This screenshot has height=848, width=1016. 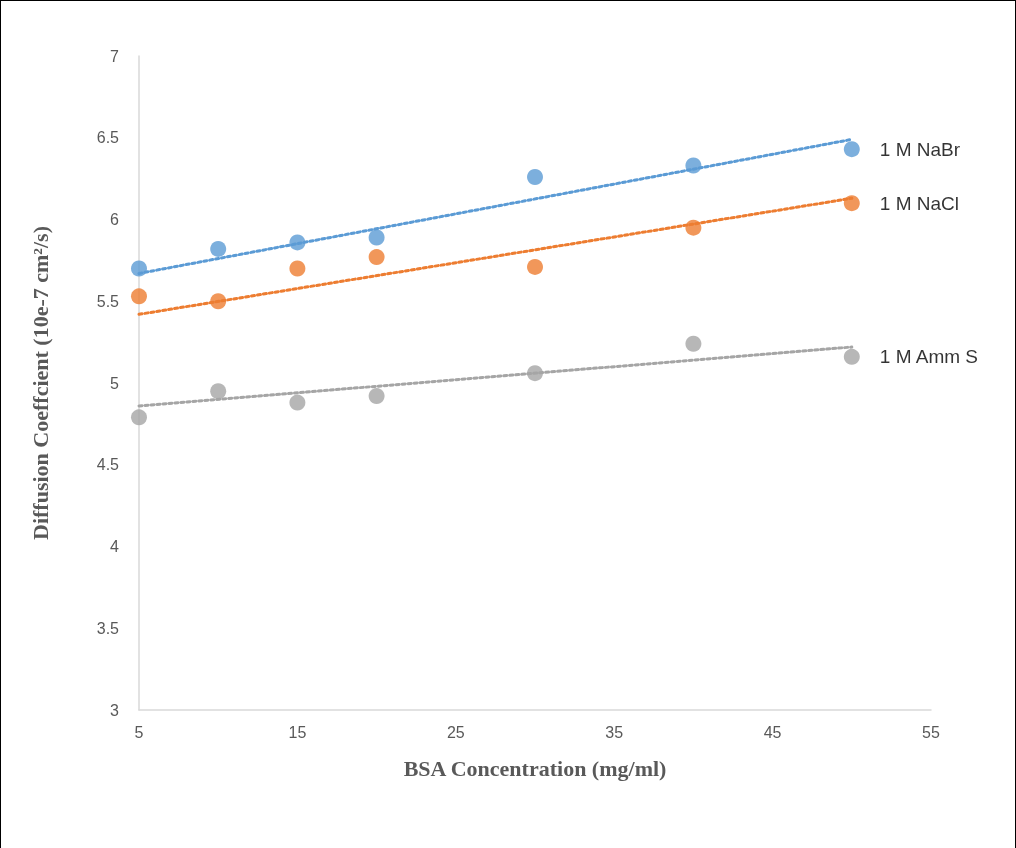 What do you see at coordinates (139, 732) in the screenshot?
I see `x-tick-label: 5` at bounding box center [139, 732].